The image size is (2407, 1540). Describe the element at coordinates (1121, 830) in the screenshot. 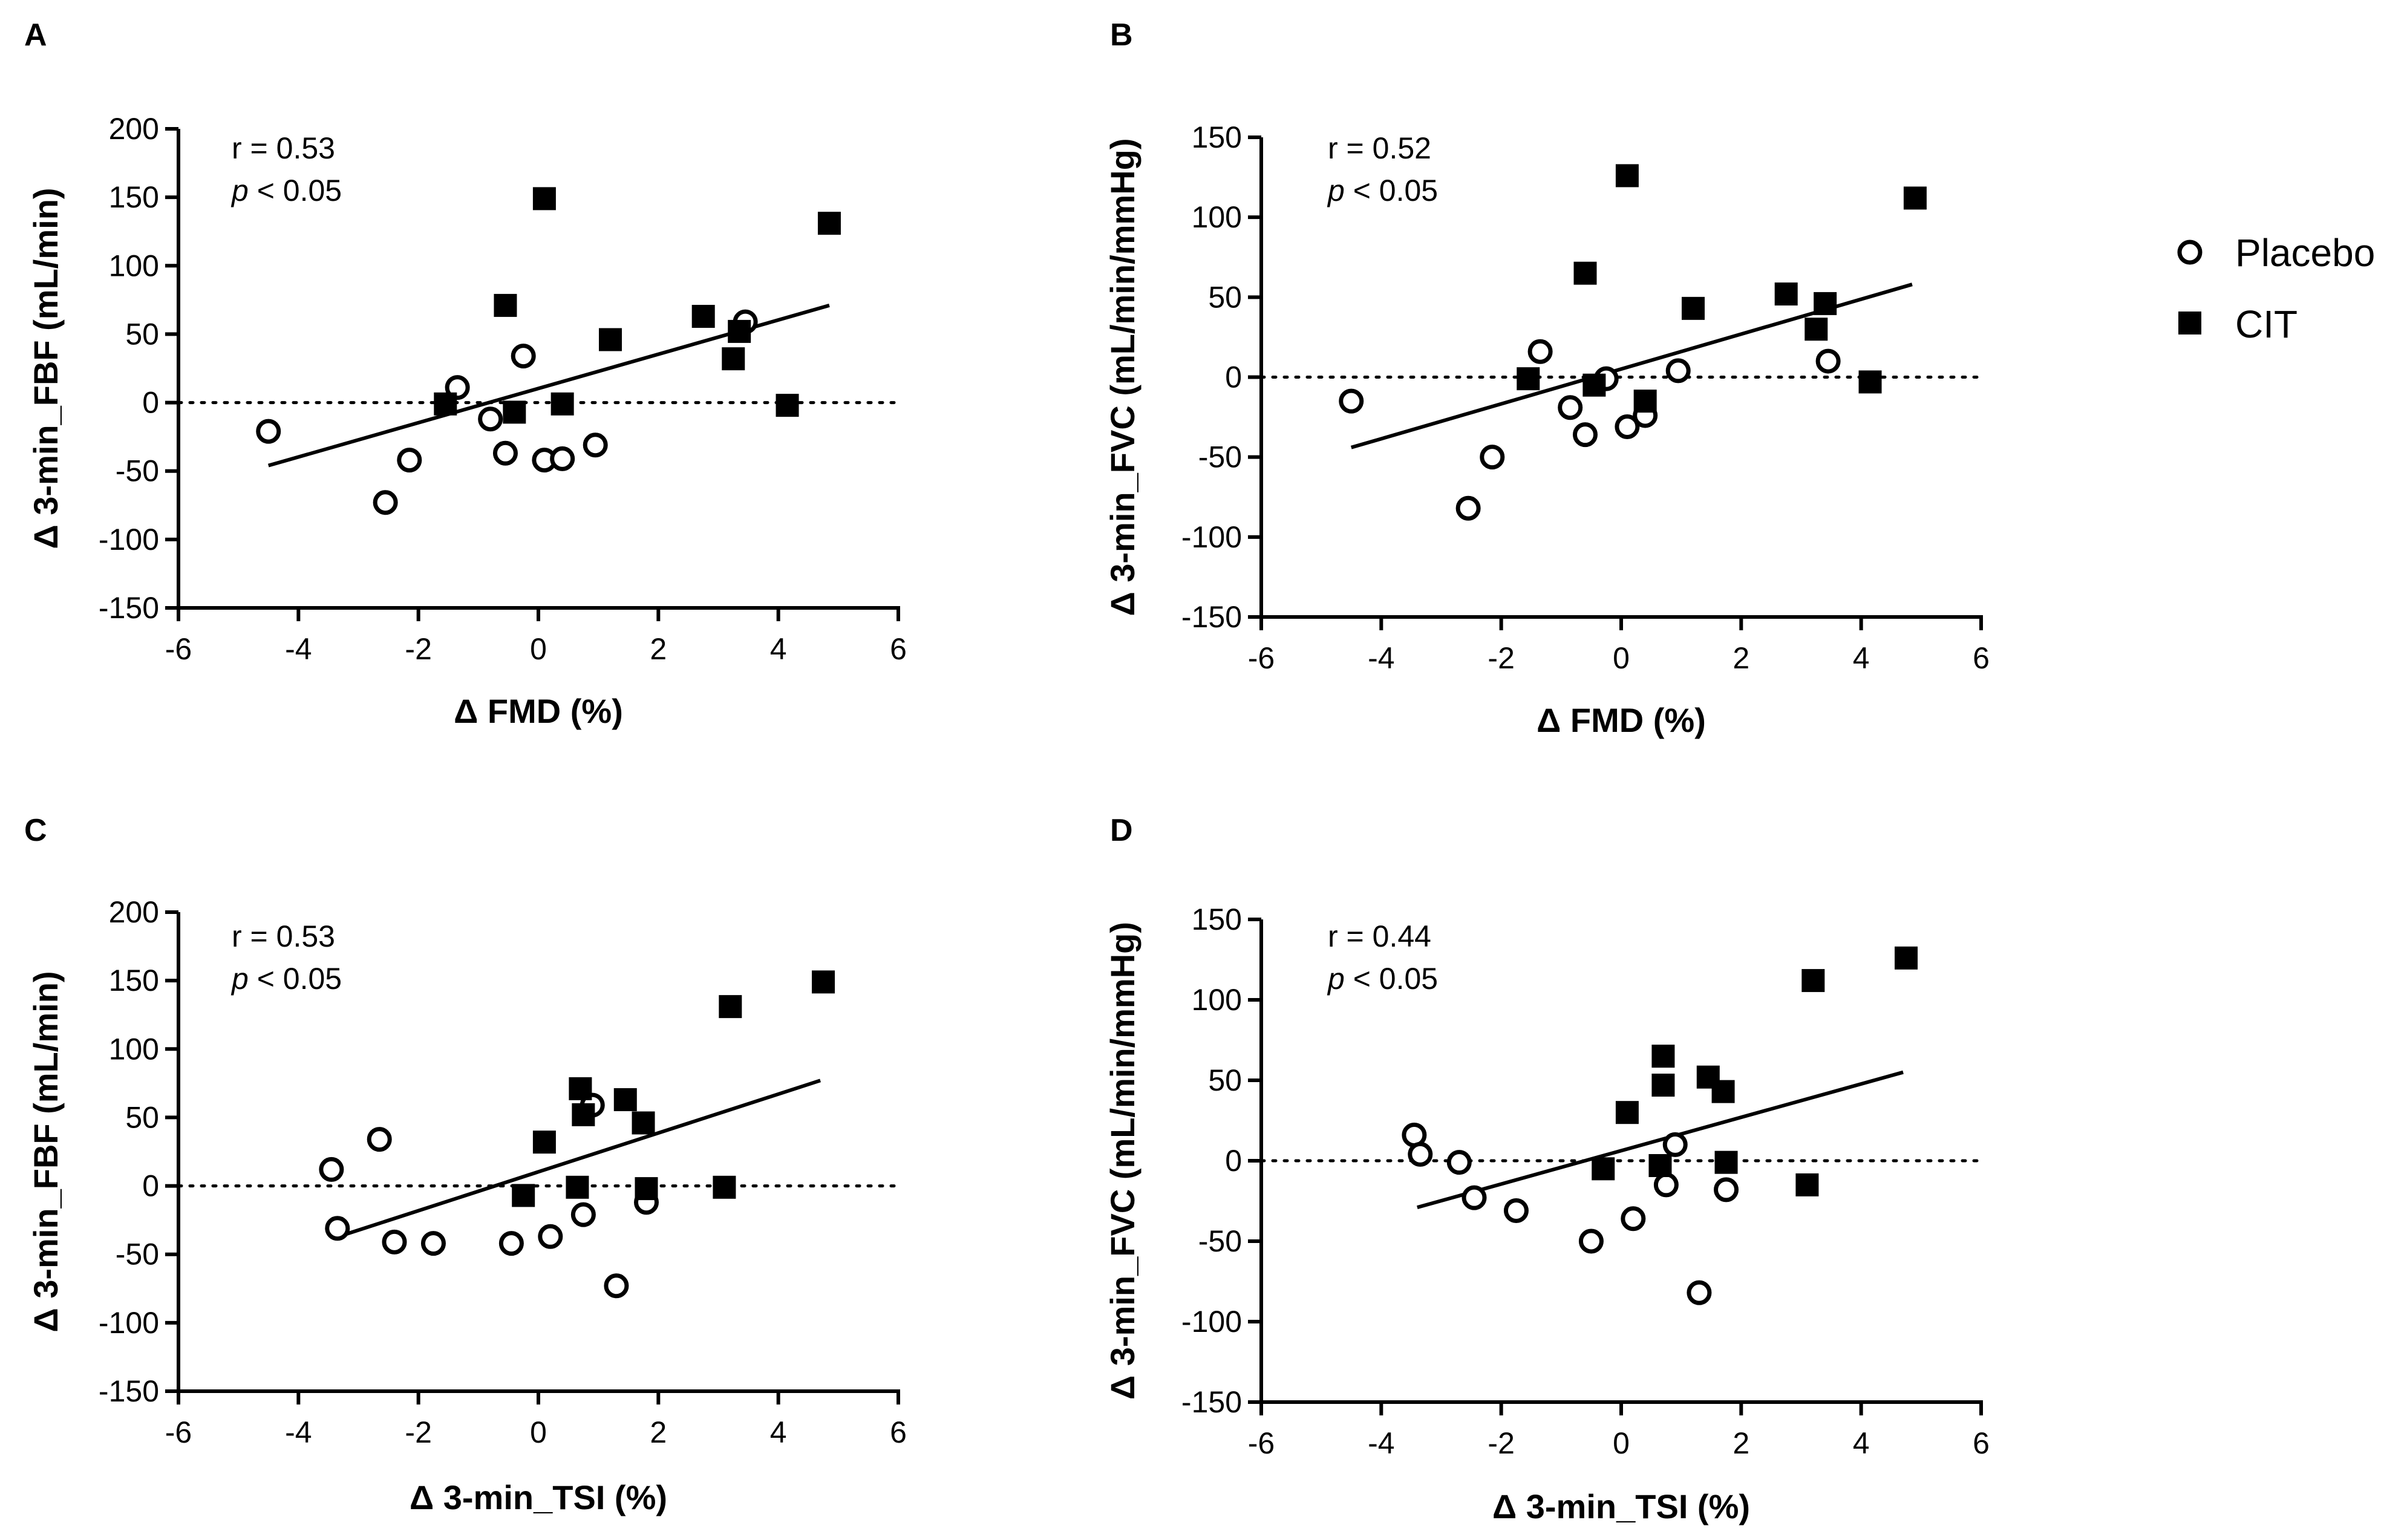

I see `panel-letter: D` at that location.